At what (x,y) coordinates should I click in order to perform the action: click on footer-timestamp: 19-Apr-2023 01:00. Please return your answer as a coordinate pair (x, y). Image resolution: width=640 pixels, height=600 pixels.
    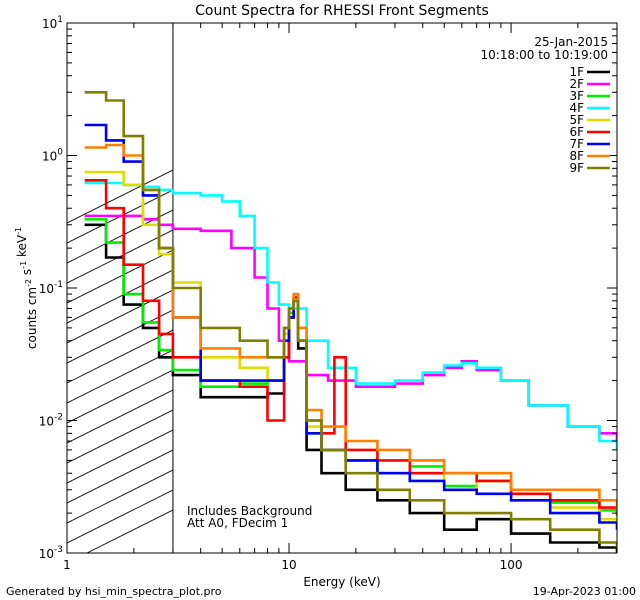
    Looking at the image, I should click on (584, 591).